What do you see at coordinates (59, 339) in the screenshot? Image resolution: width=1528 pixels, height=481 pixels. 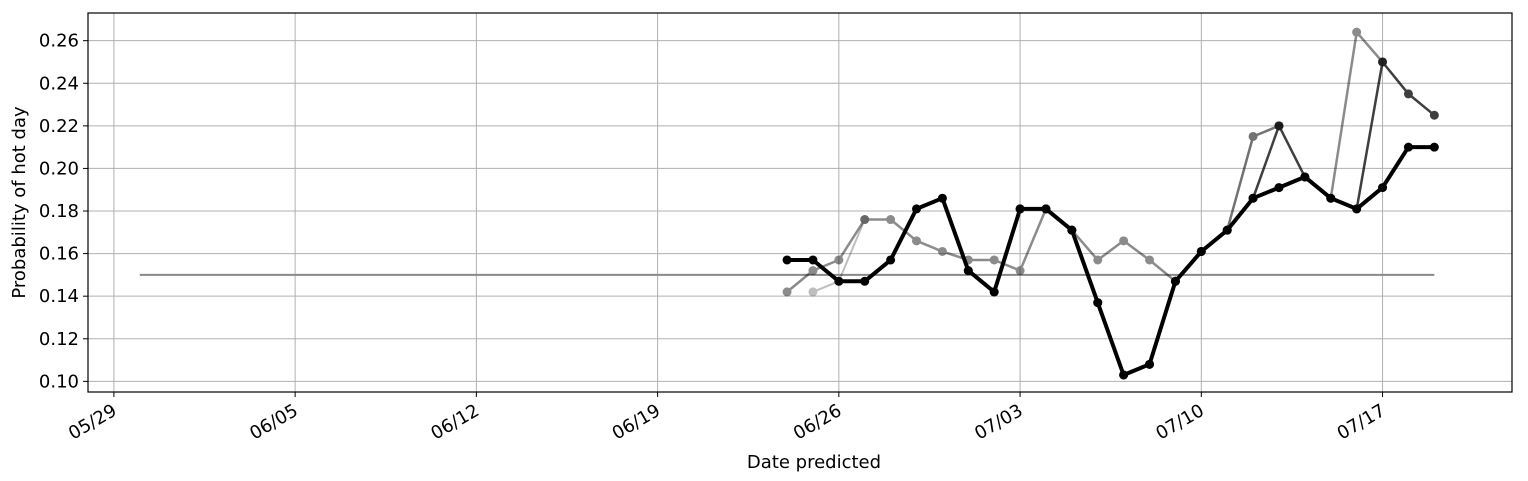 I see `y-tick-label: 0.12` at bounding box center [59, 339].